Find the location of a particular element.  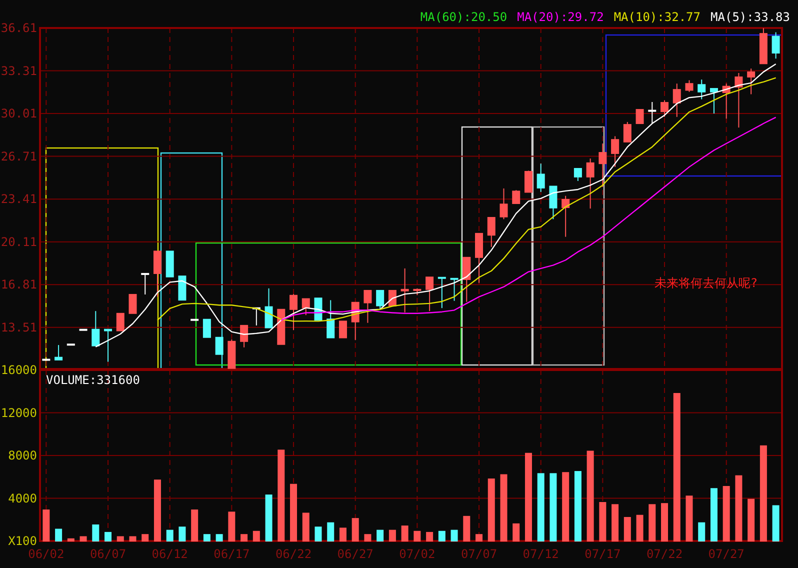

x-tick-label: 07/17 is located at coordinates (602, 554).